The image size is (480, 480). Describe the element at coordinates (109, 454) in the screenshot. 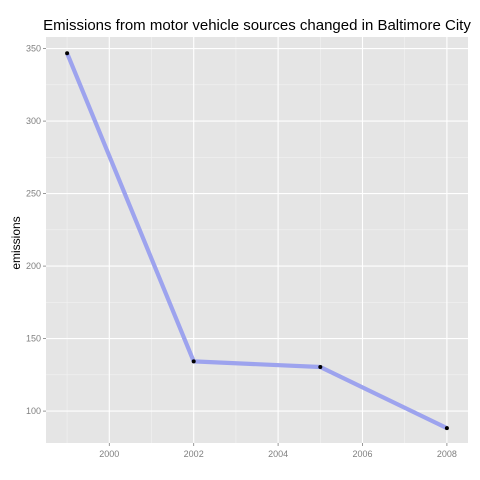

I see `x-tick-label: 2000` at that location.